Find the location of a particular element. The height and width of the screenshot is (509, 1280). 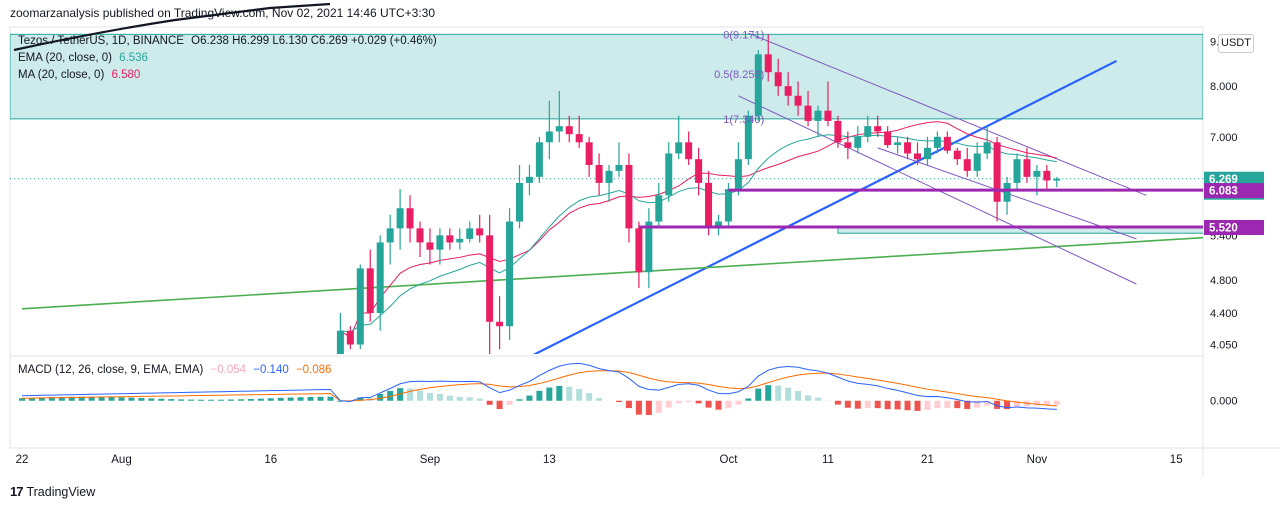

time-tick-label: 21 is located at coordinates (927, 460).